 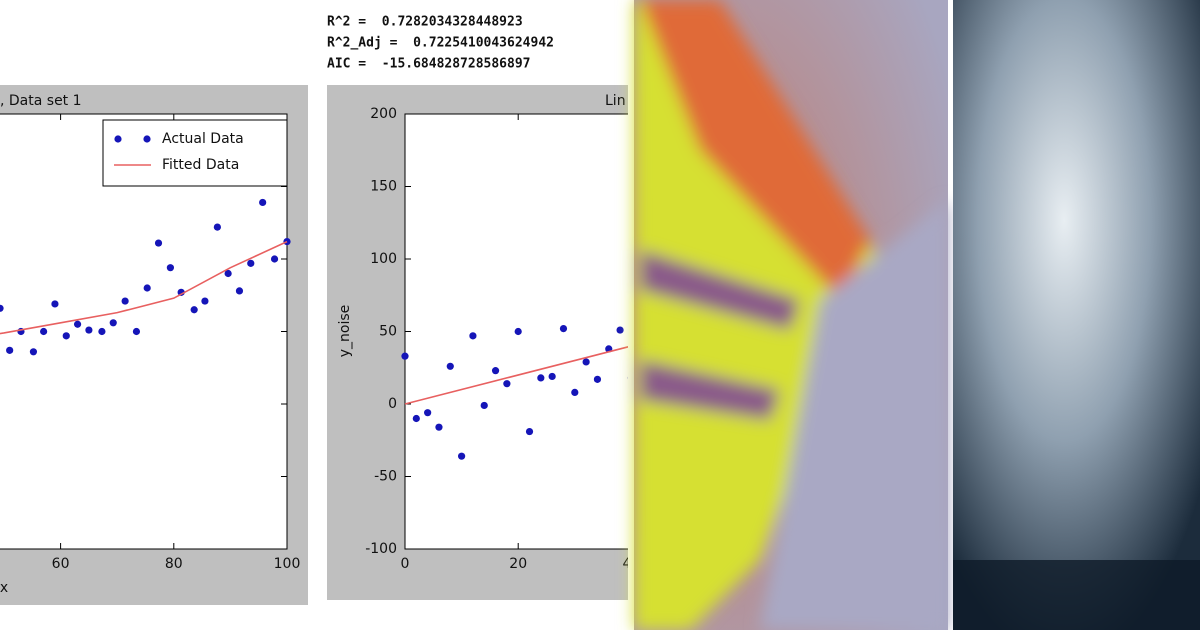 What do you see at coordinates (4, 588) in the screenshot?
I see `x-axis-label: x` at bounding box center [4, 588].